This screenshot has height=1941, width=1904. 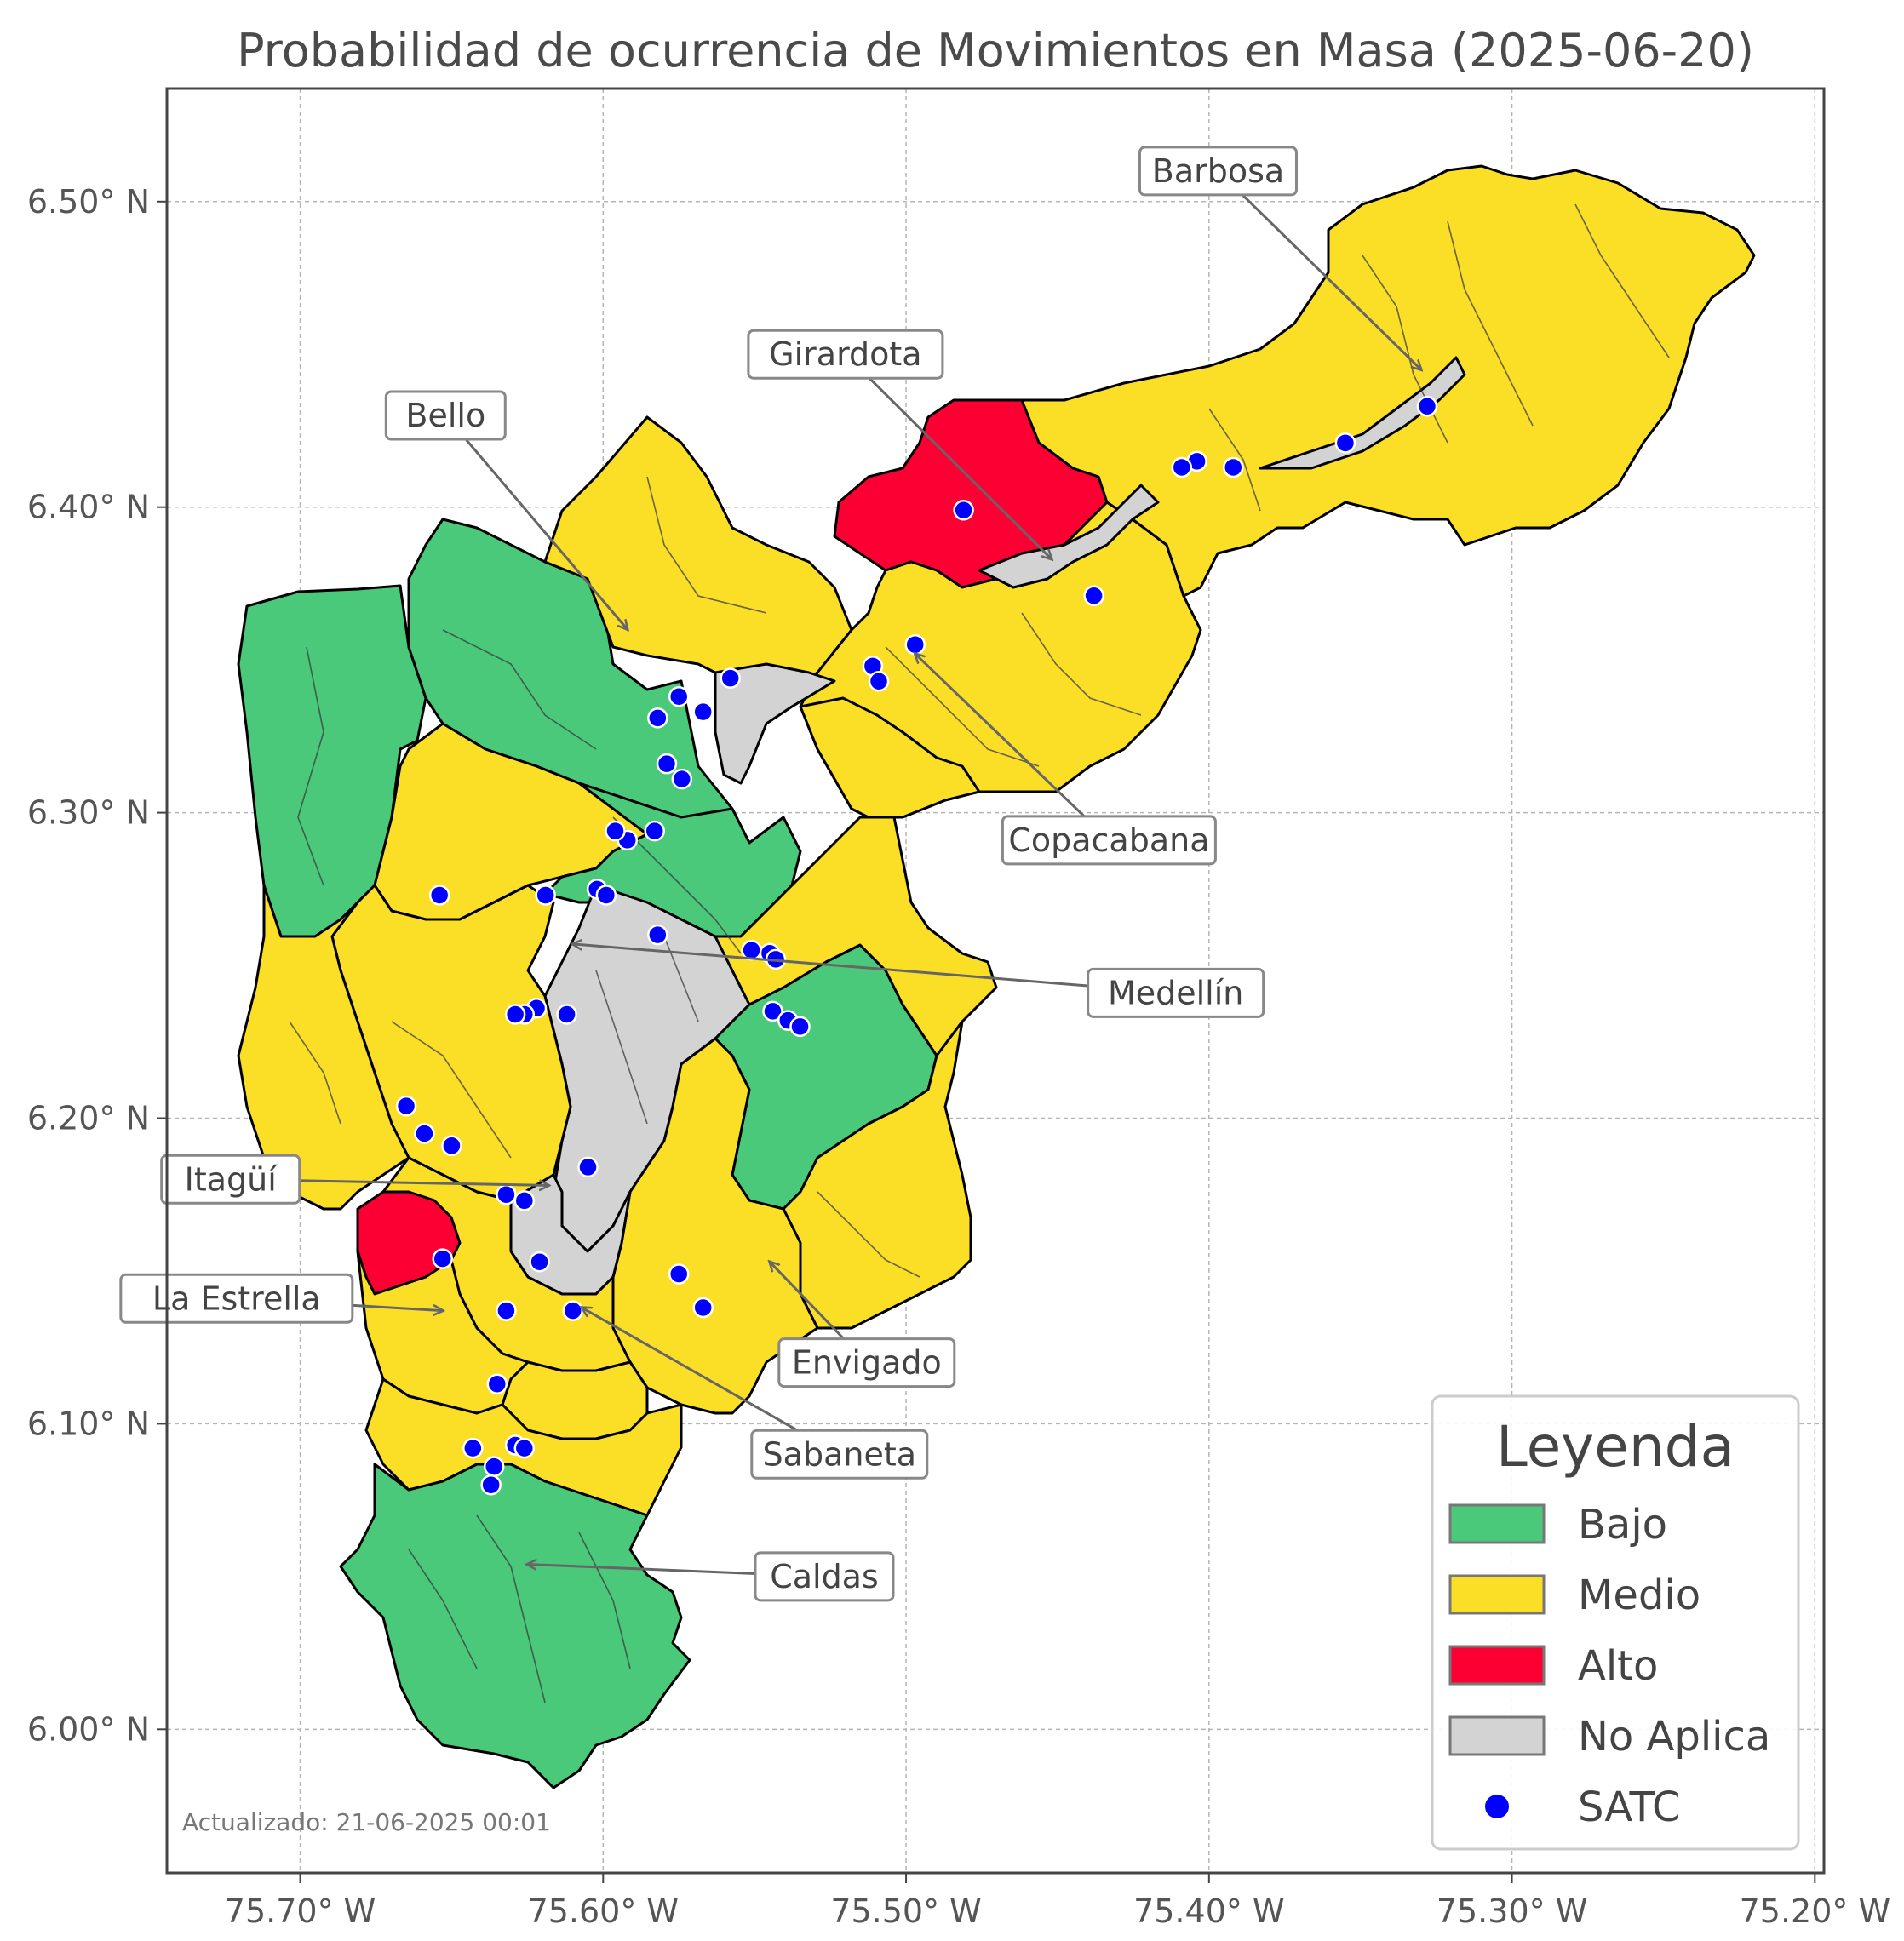 I want to click on callout-sabaneta: Sabaneta, so click(x=756, y=1394).